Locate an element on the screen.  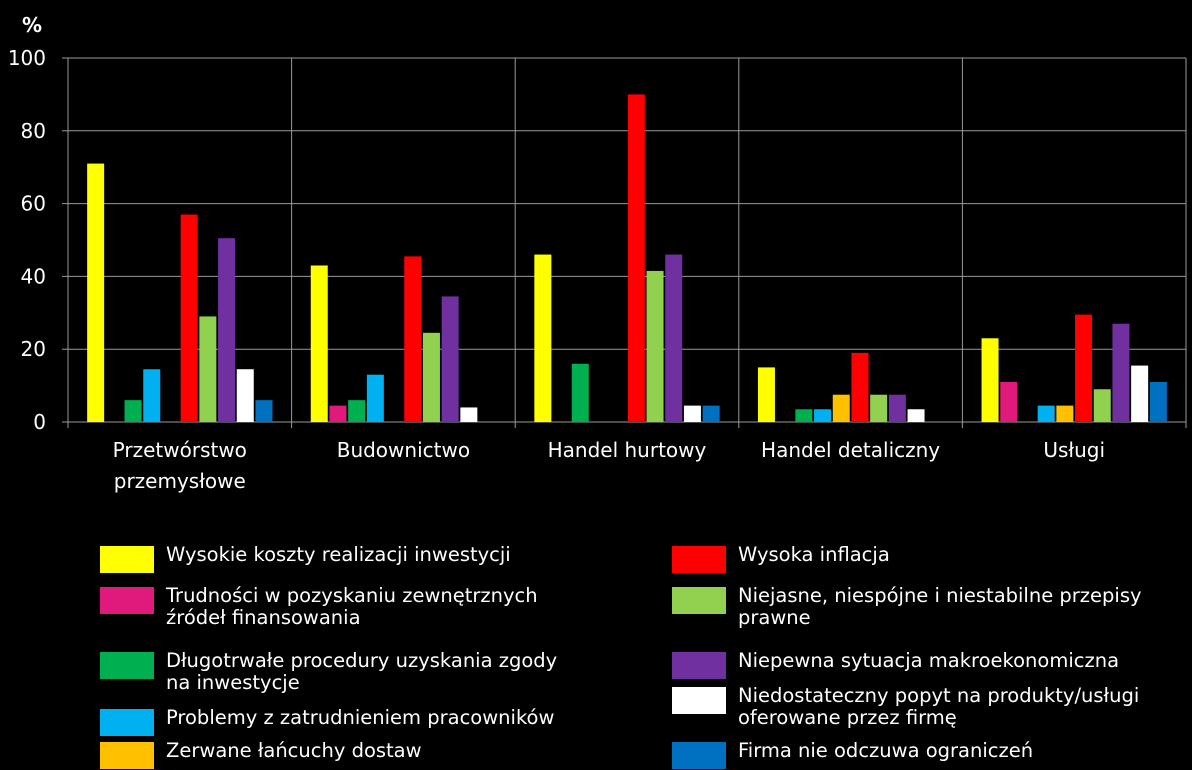
x-tick-label: Handel detaliczny is located at coordinates (850, 450).